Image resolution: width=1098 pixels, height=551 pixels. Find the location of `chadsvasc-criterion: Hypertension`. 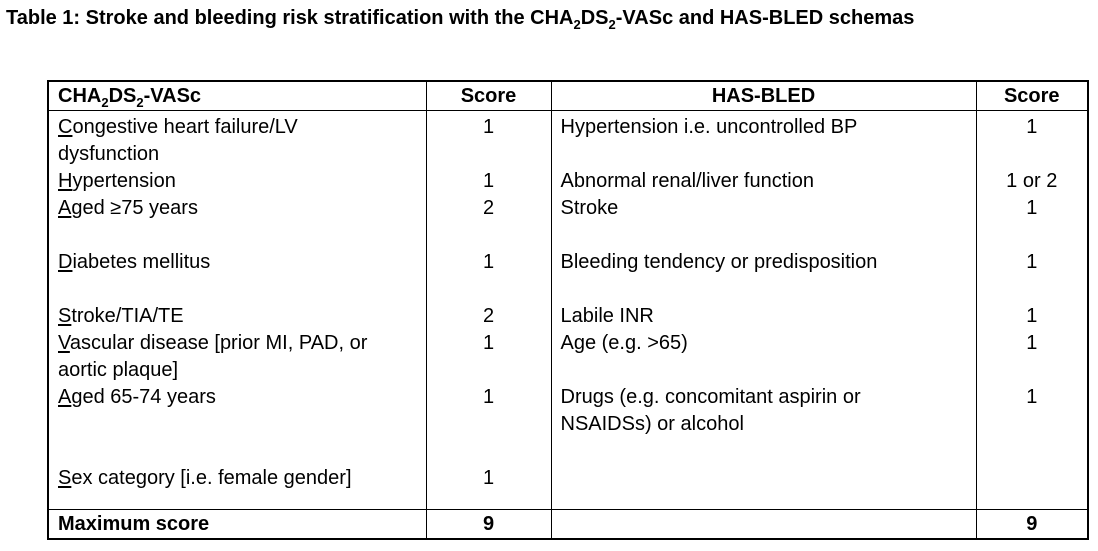

chadsvasc-criterion: Hypertension is located at coordinates (117, 181).